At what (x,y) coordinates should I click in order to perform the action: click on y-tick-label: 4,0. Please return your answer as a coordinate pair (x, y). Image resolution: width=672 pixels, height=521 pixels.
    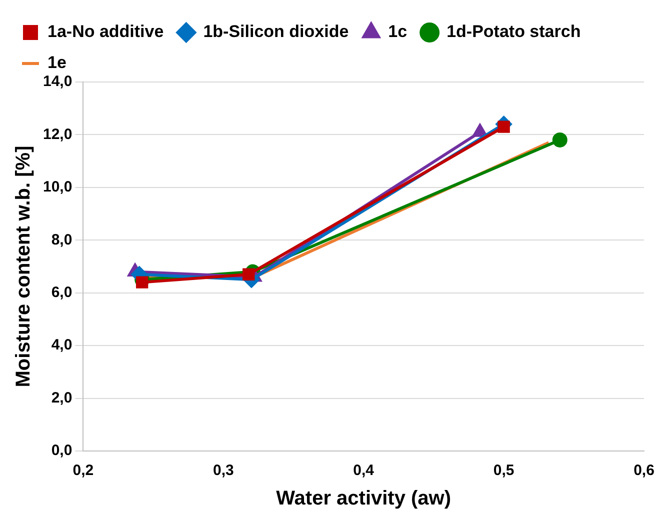
    Looking at the image, I should click on (61, 345).